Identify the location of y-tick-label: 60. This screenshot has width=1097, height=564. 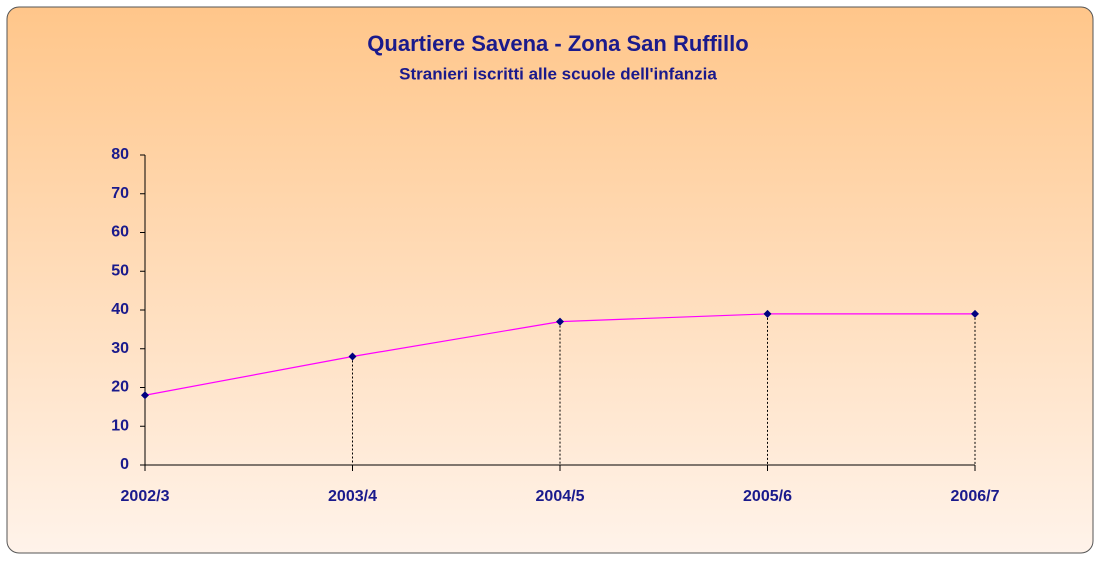
(120, 232).